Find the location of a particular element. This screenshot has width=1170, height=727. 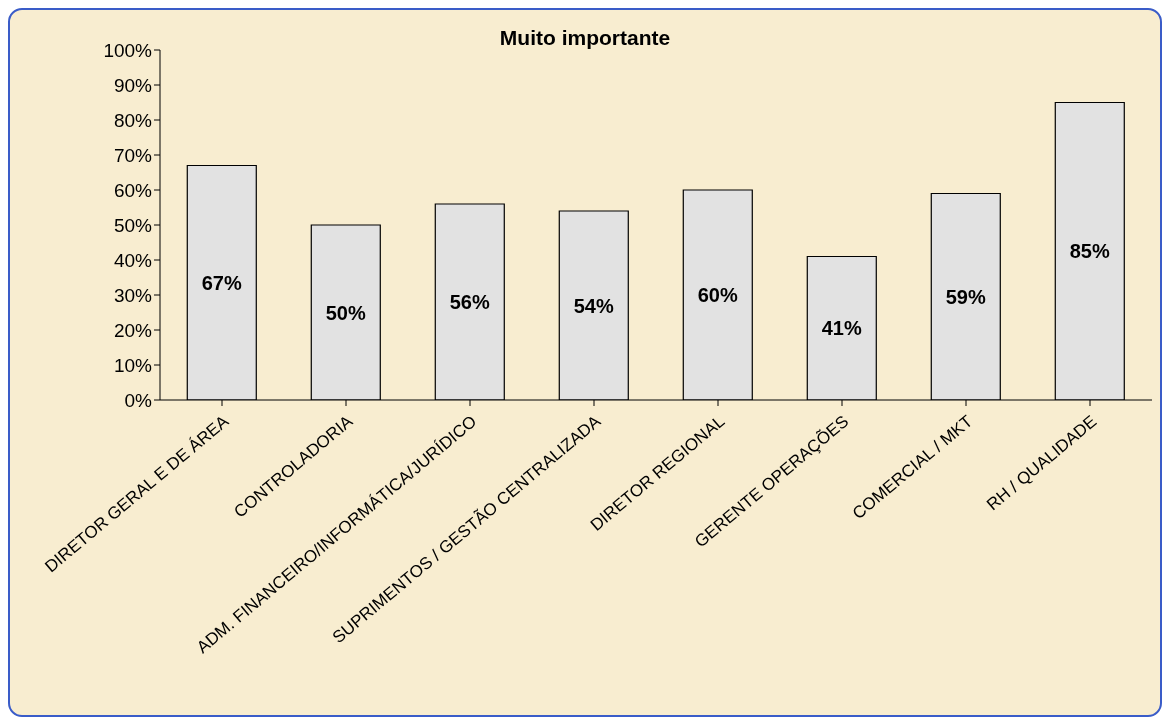

y-tick-label: 100% is located at coordinates (128, 50).